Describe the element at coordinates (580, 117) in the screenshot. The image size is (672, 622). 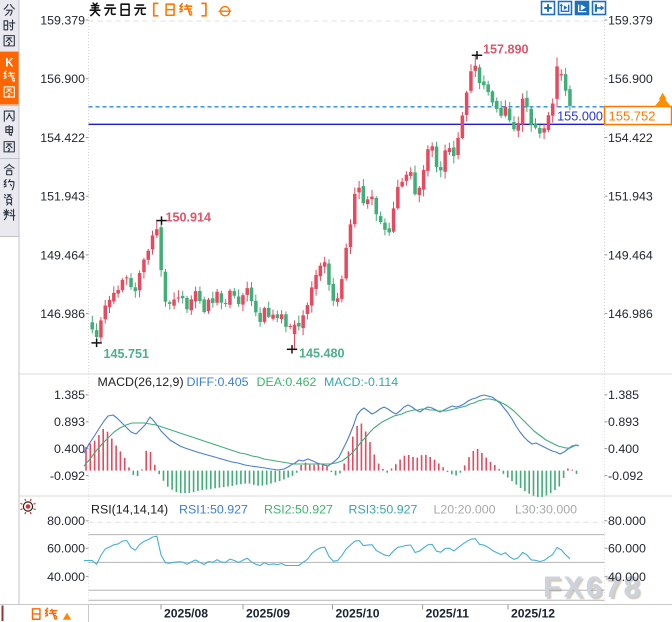
I see `svg-text: 155.000` at that location.